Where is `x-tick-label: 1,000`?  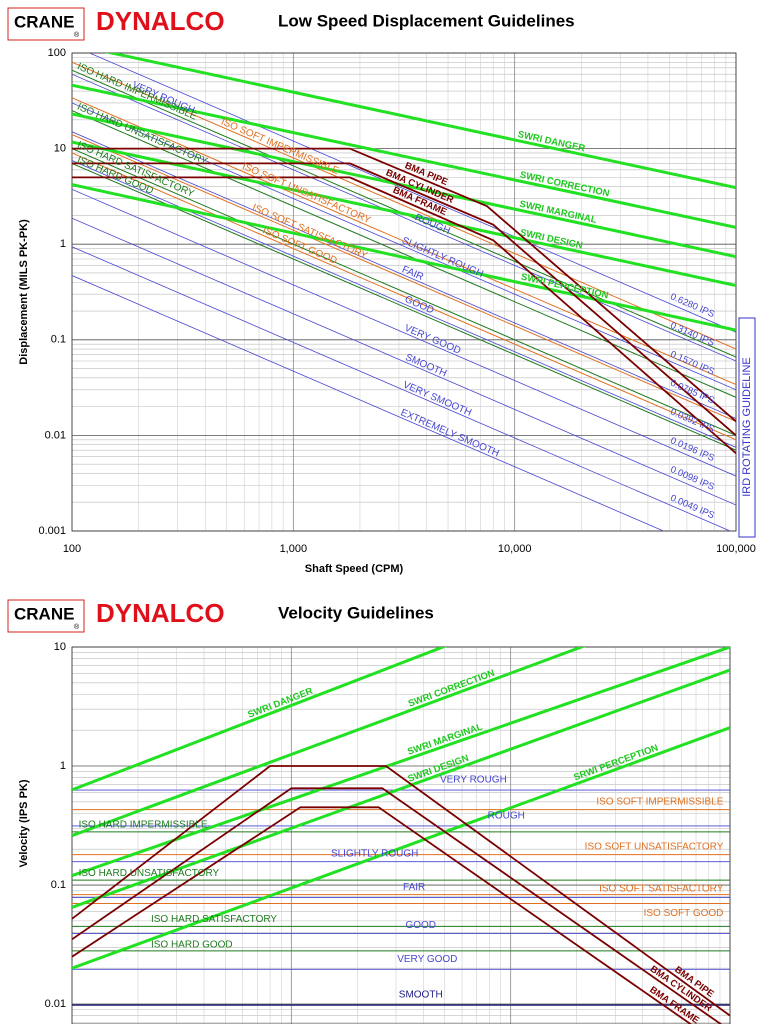 x-tick-label: 1,000 is located at coordinates (294, 549).